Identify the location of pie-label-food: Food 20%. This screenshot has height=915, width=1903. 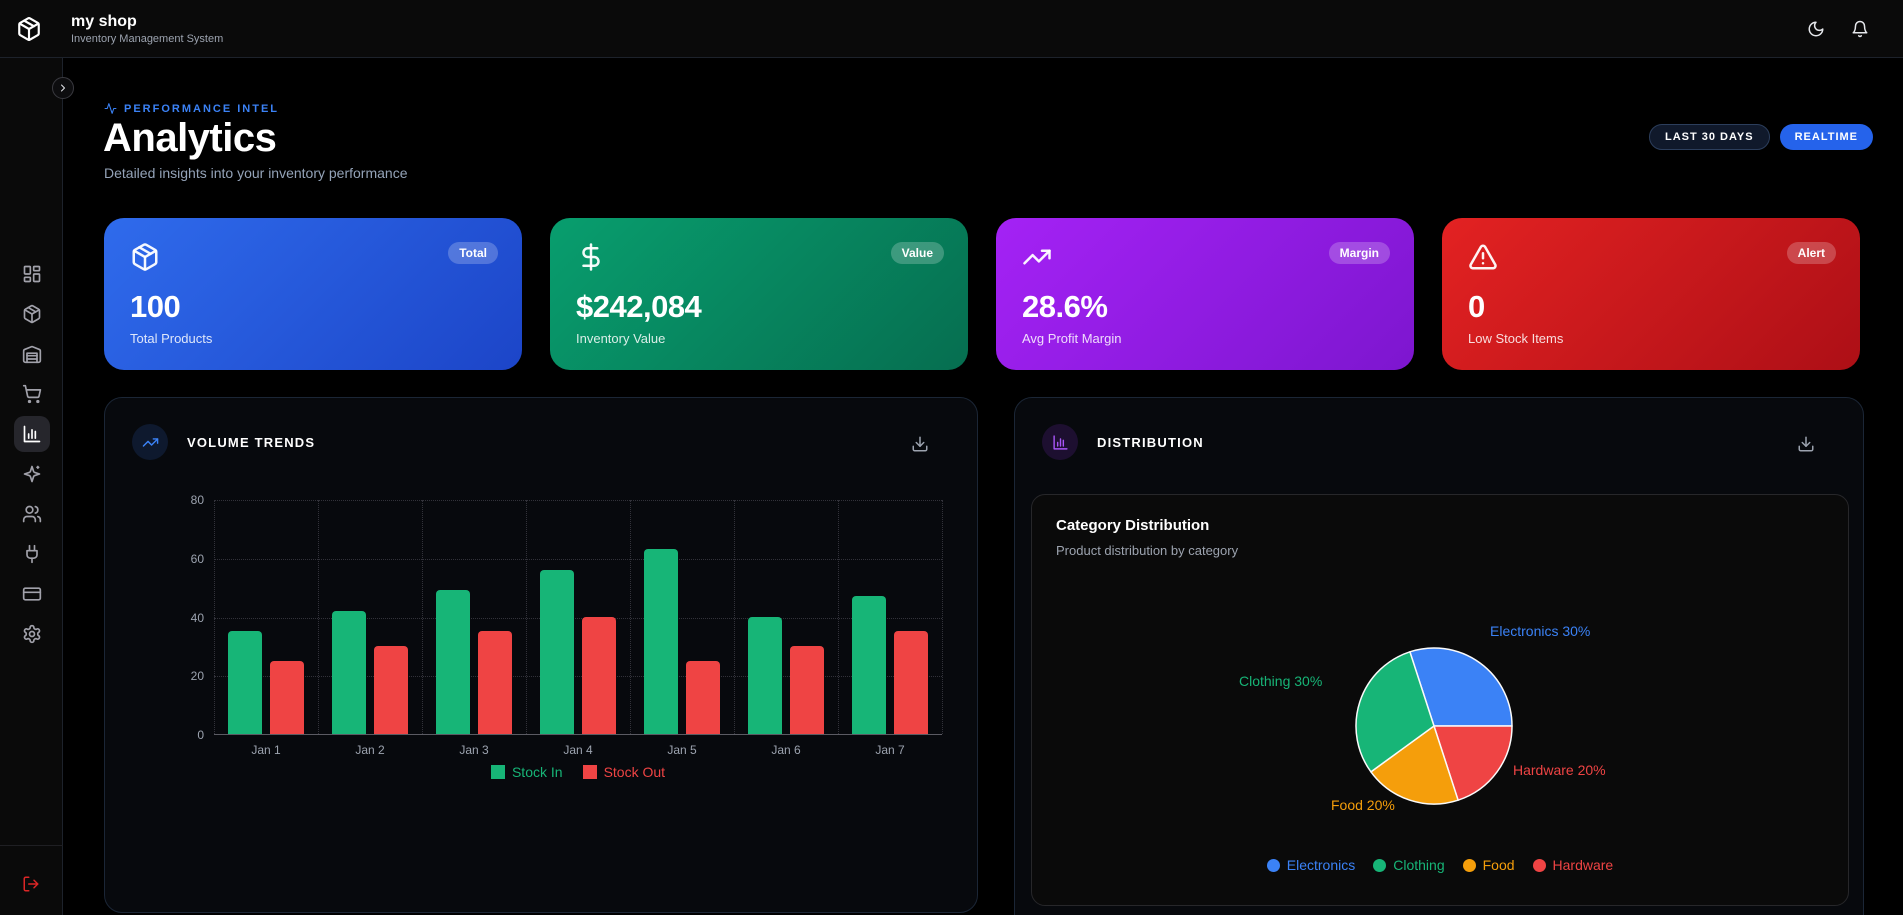
(1363, 805).